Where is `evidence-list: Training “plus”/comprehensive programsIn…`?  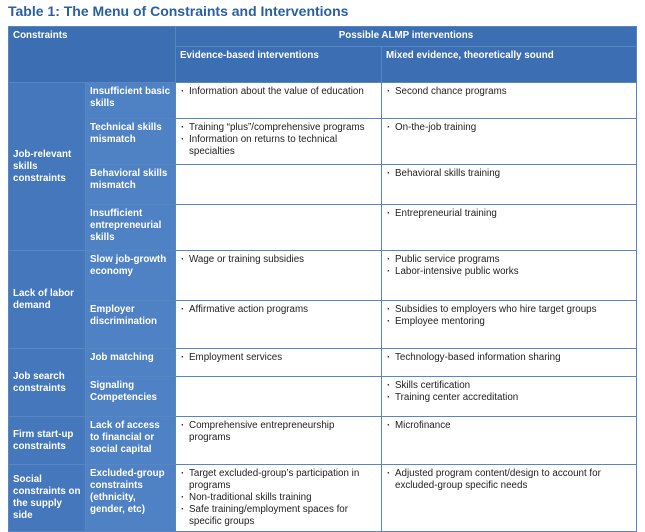 evidence-list: Training “plus”/comprehensive programsIn… is located at coordinates (278, 140).